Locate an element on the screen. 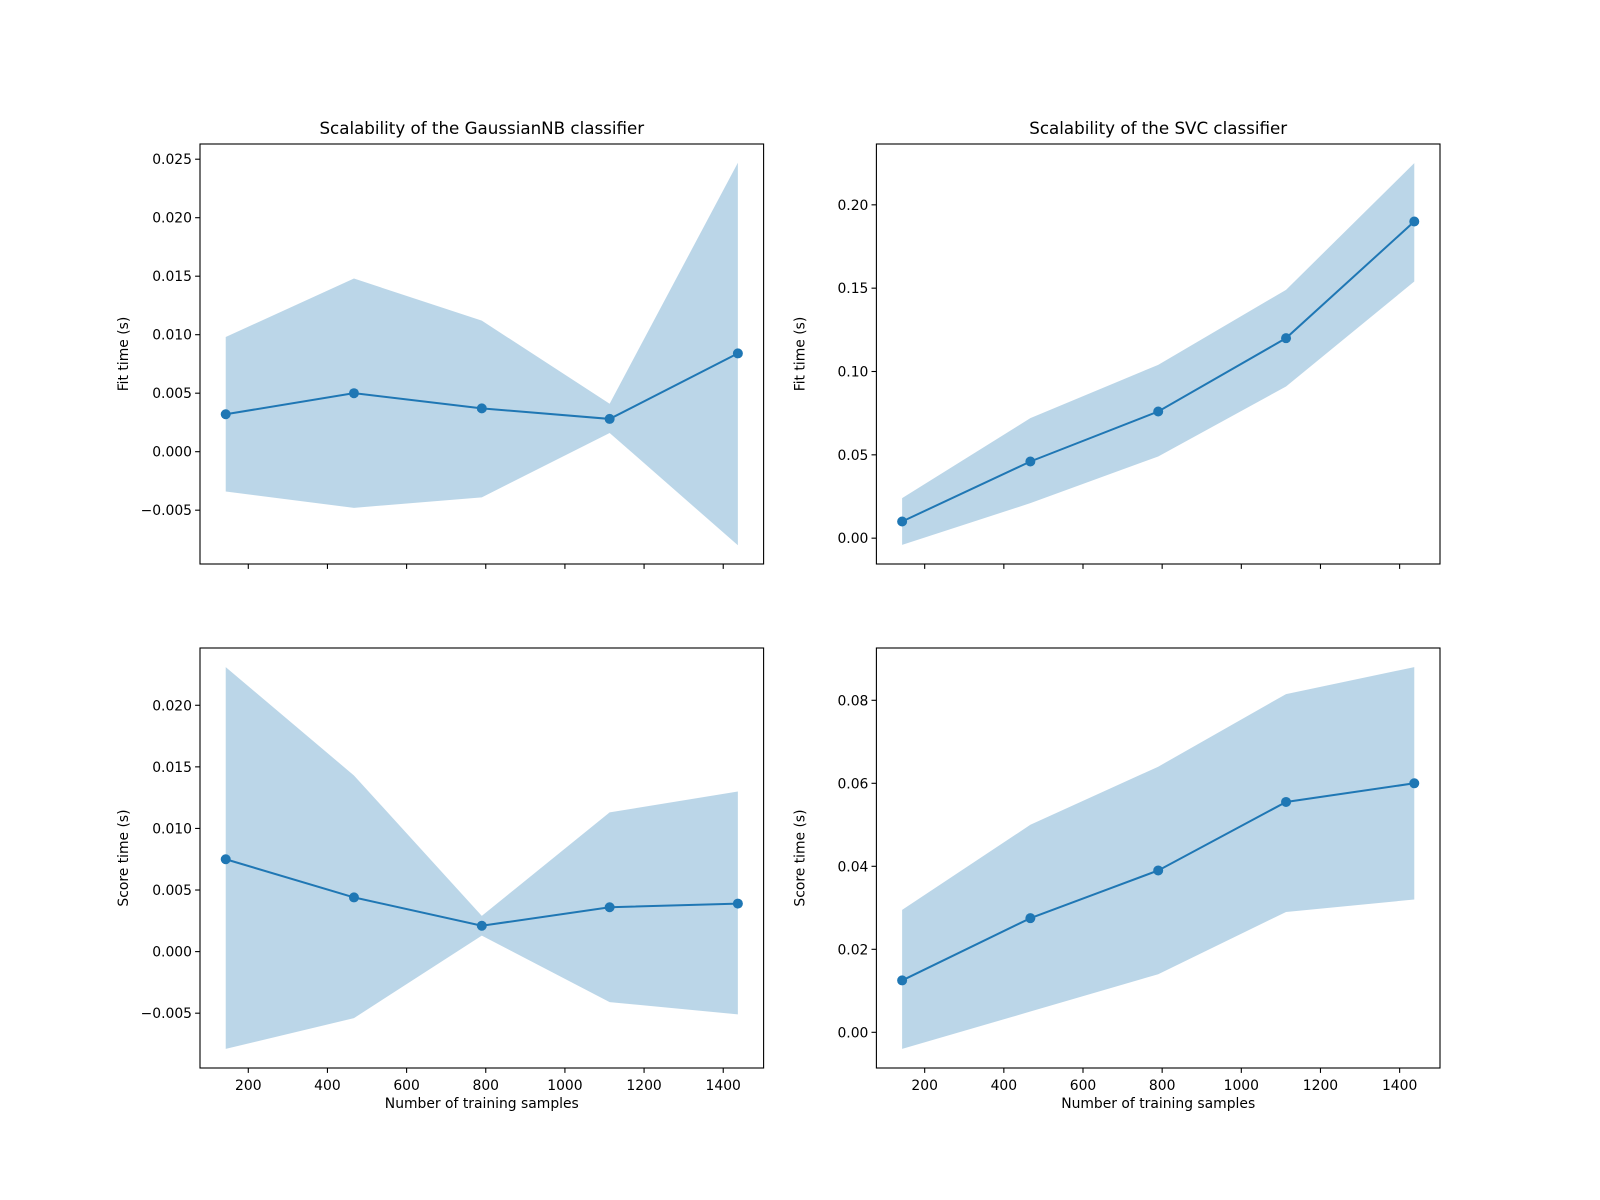 Image resolution: width=1600 pixels, height=1200 pixels. y-tick-label: 0.02 is located at coordinates (852, 950).